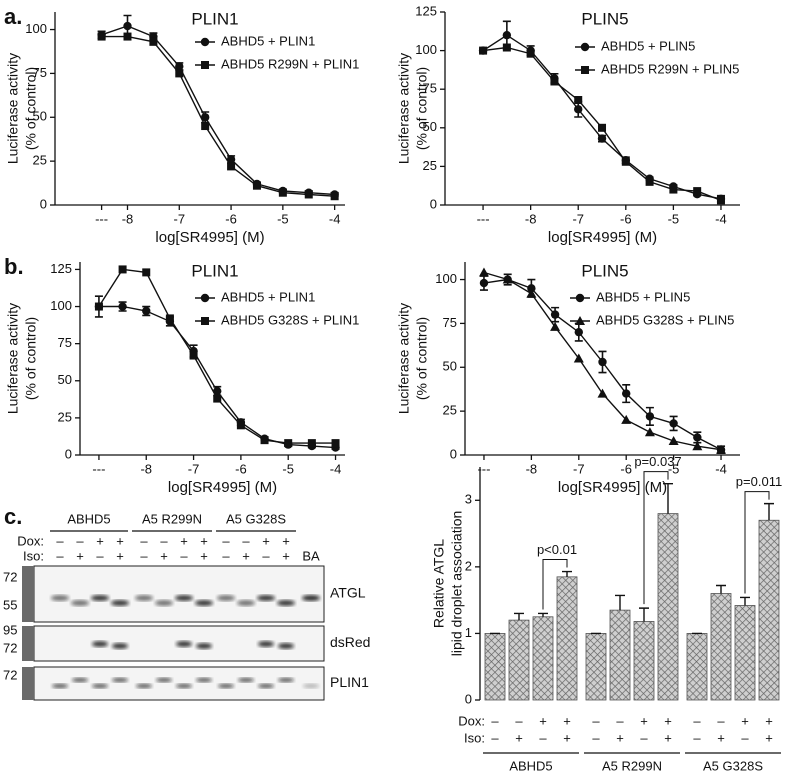 The width and height of the screenshot is (787, 776). Describe the element at coordinates (290, 63) in the screenshot. I see `legend-label: ABHD5 R299N + PLIN1` at that location.